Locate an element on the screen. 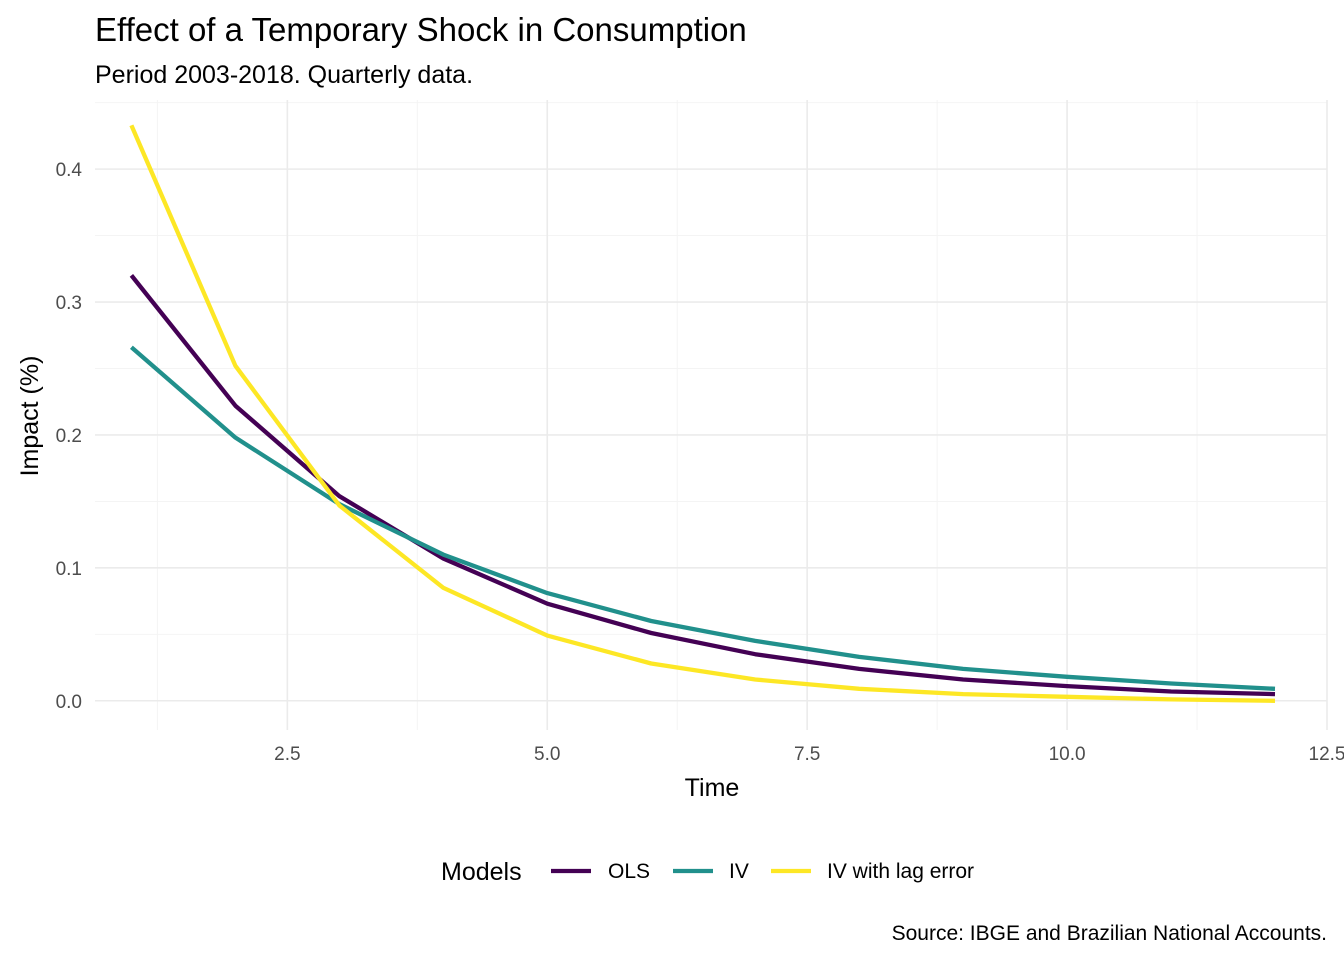 This screenshot has height=960, width=1344. legend-label: IV with lag error is located at coordinates (900, 871).